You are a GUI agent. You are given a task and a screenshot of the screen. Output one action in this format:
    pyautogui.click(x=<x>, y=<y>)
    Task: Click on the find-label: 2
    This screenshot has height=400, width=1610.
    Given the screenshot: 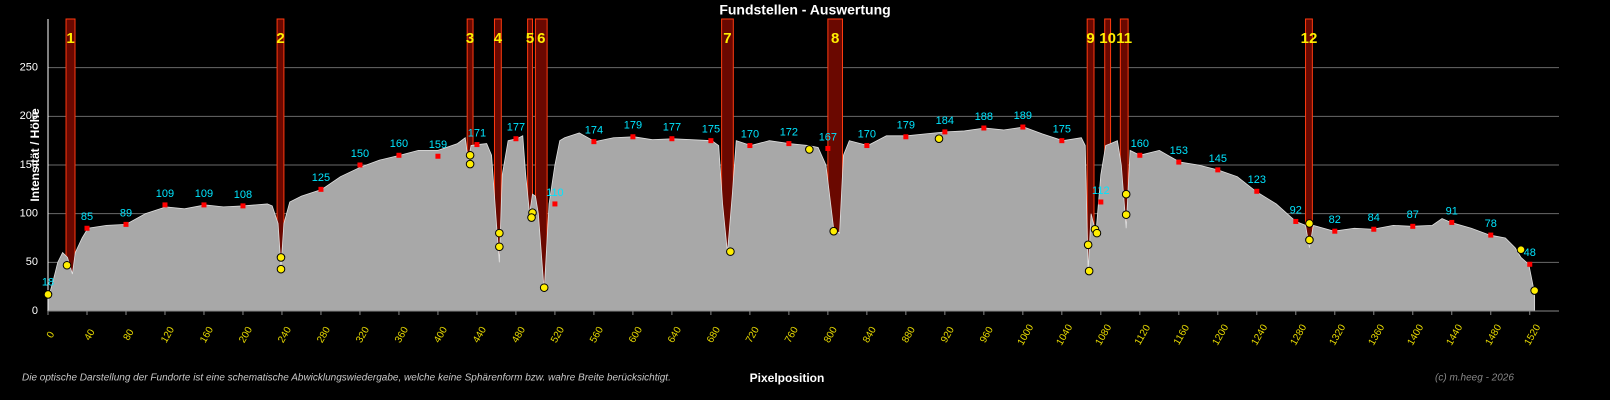 What is the action you would take?
    pyautogui.click(x=280, y=38)
    